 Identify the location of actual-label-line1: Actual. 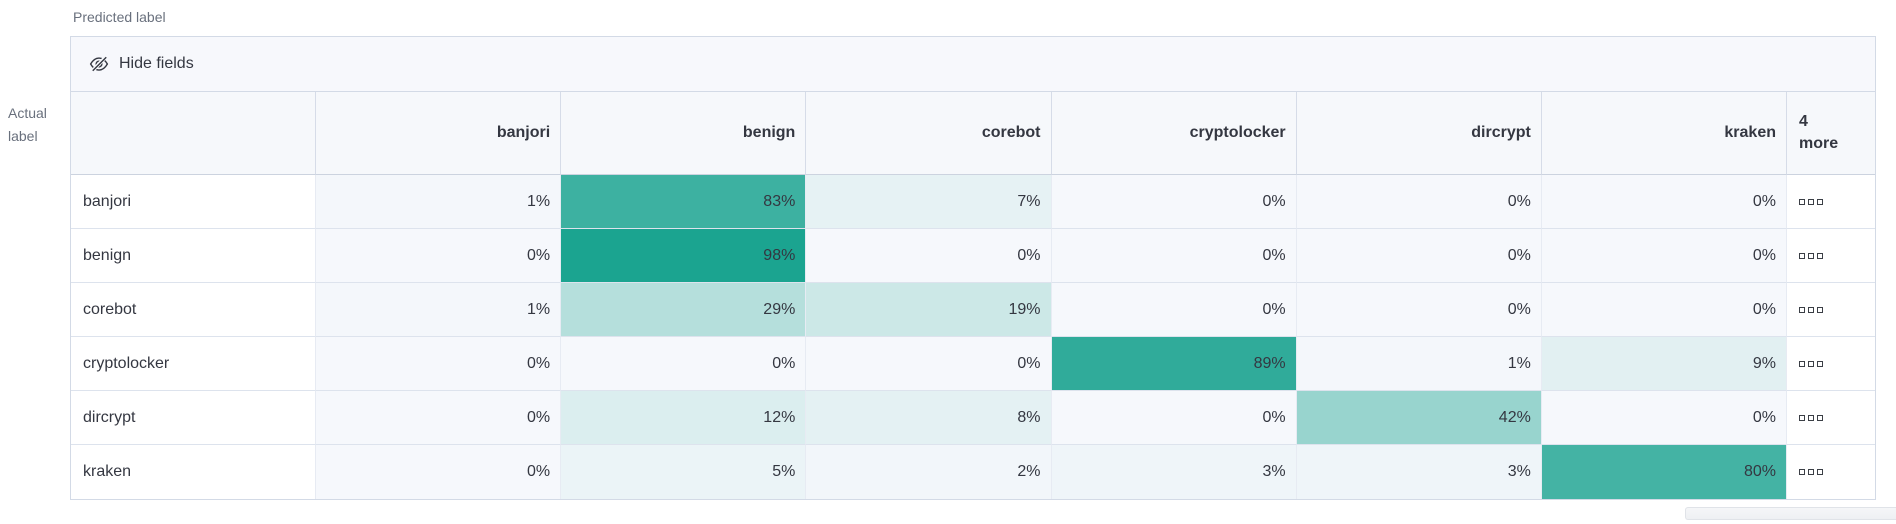
(27, 113).